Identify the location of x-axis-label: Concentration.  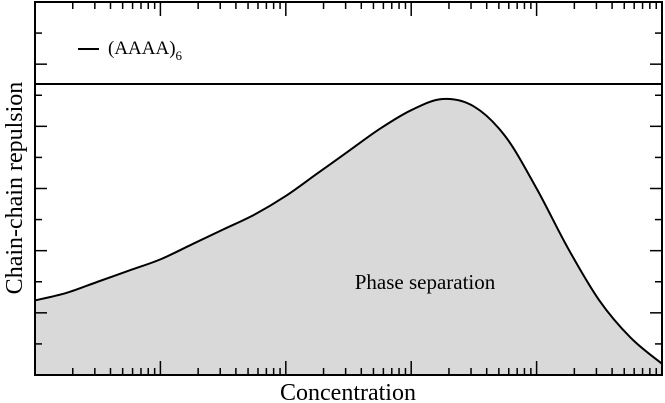
(348, 391).